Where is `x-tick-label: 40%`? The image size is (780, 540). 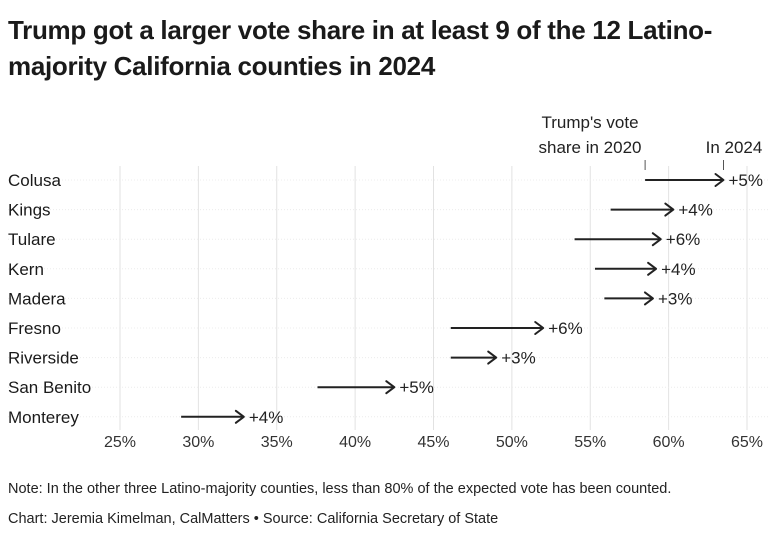 x-tick-label: 40% is located at coordinates (355, 442).